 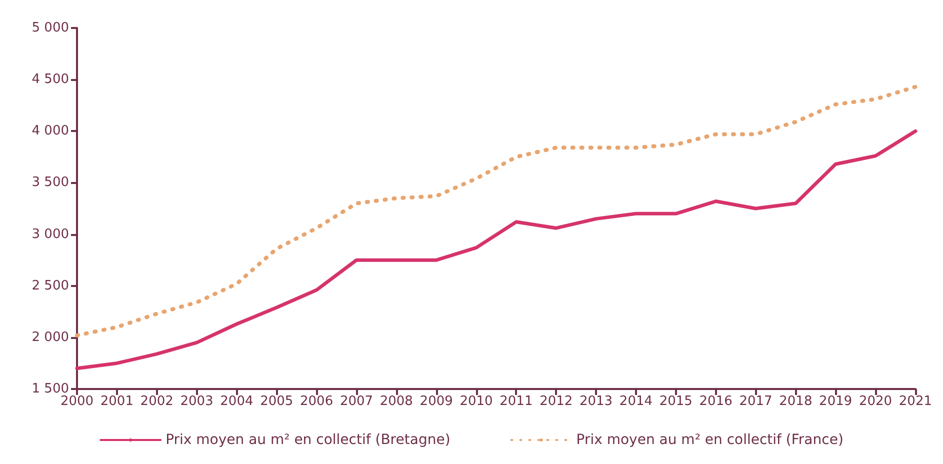 What do you see at coordinates (396, 401) in the screenshot?
I see `x-tick-label: 2008` at bounding box center [396, 401].